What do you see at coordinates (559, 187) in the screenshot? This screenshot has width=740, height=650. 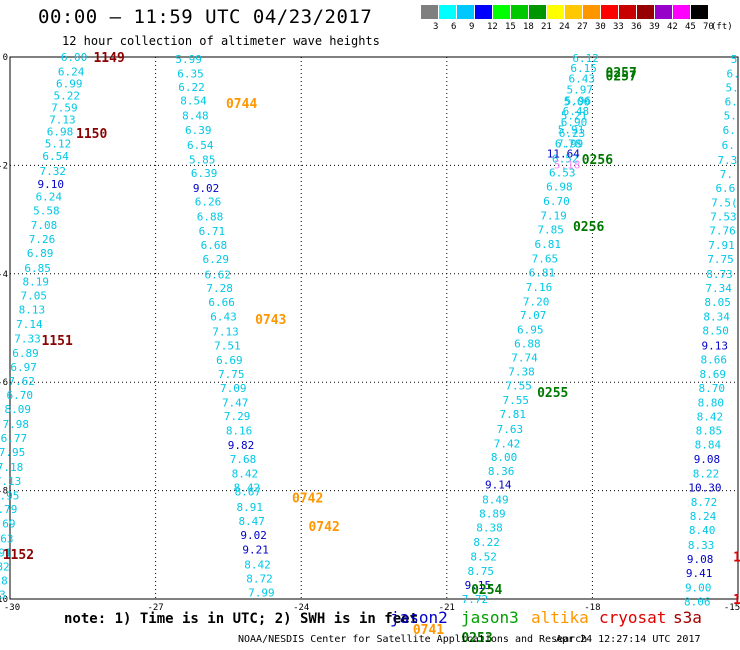 I see `wave-height-value: 6.98` at bounding box center [559, 187].